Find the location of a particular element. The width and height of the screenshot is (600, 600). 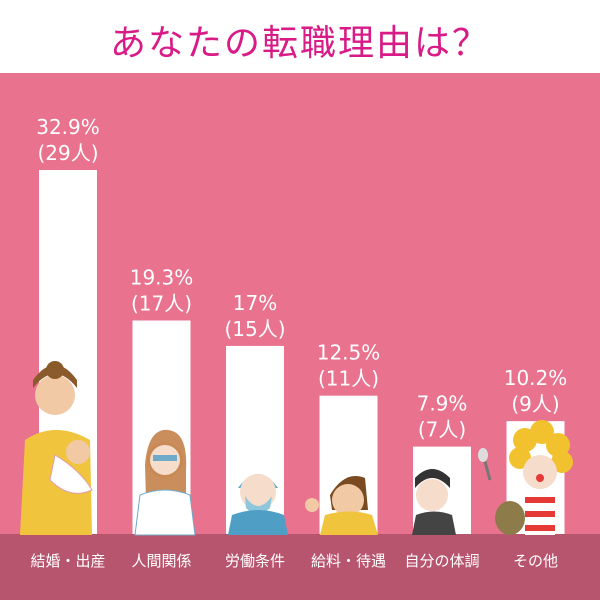

chart-title: あなたの転職理由は？ is located at coordinates (299, 43).